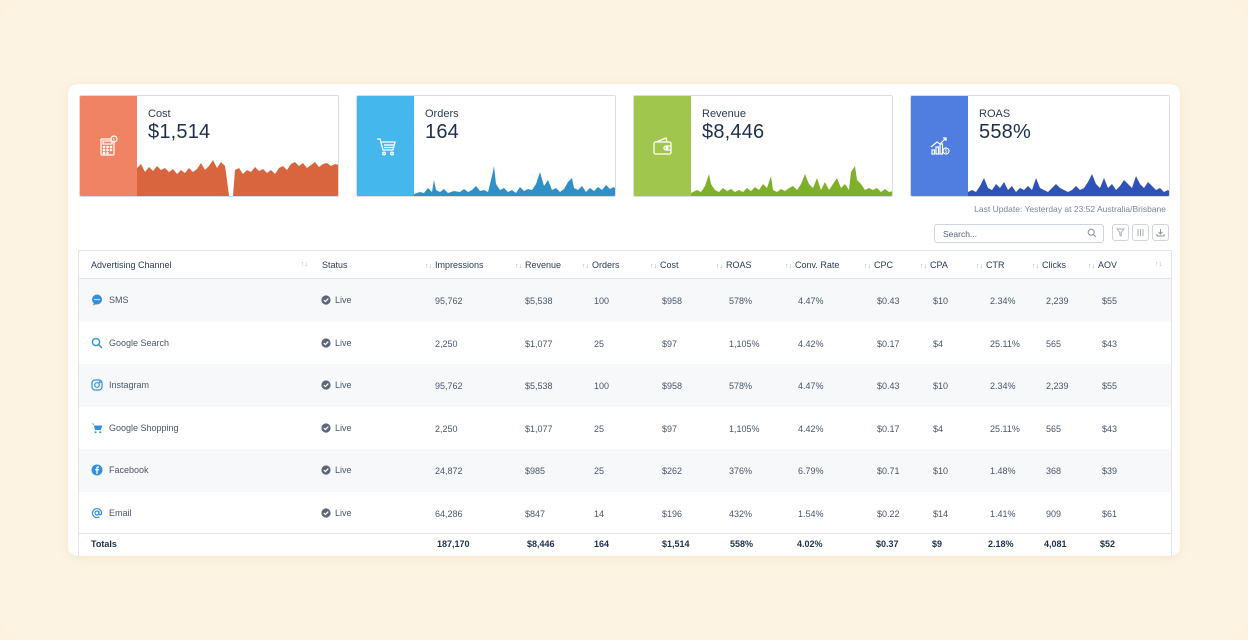 The height and width of the screenshot is (640, 1248). What do you see at coordinates (135, 428) in the screenshot?
I see `channel-cell: Google Shopping` at bounding box center [135, 428].